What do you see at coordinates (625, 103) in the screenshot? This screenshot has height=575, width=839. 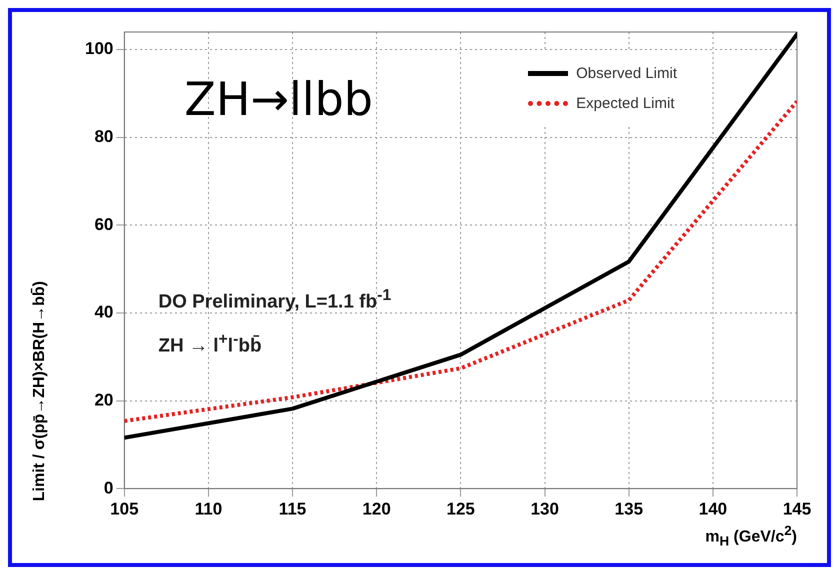 I see `legend-label: Expected Limit` at bounding box center [625, 103].